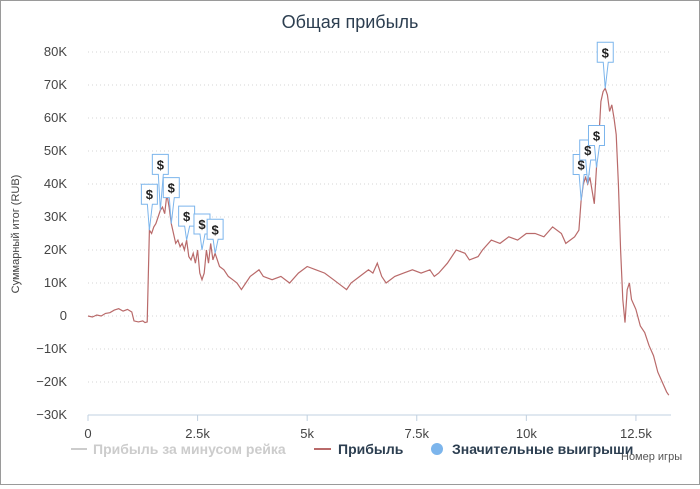 This screenshot has width=700, height=489. I want to click on legend-item-net-profit: Прибыль за минусом рейка, so click(178, 449).